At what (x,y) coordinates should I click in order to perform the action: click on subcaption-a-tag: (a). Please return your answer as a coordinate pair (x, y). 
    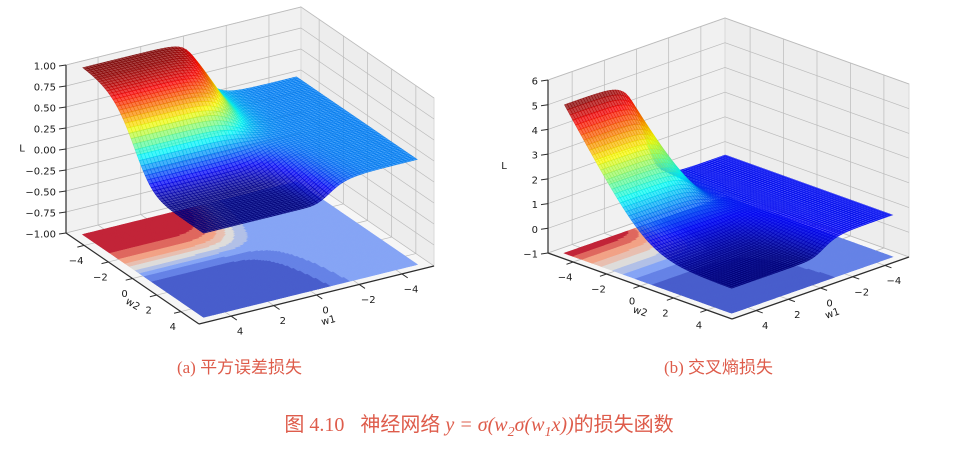
    Looking at the image, I should click on (186, 367).